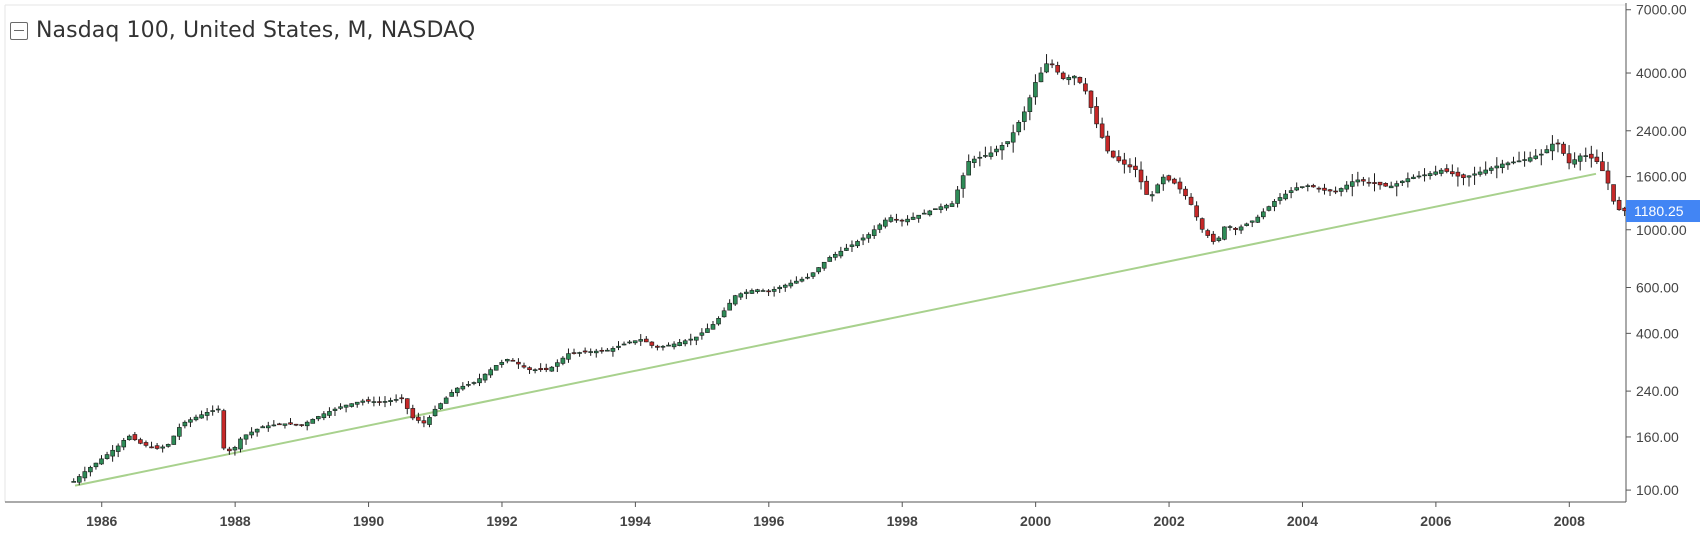 This screenshot has height=536, width=1704. Describe the element at coordinates (1657, 288) in the screenshot. I see `y-tick-label: 600.00` at that location.